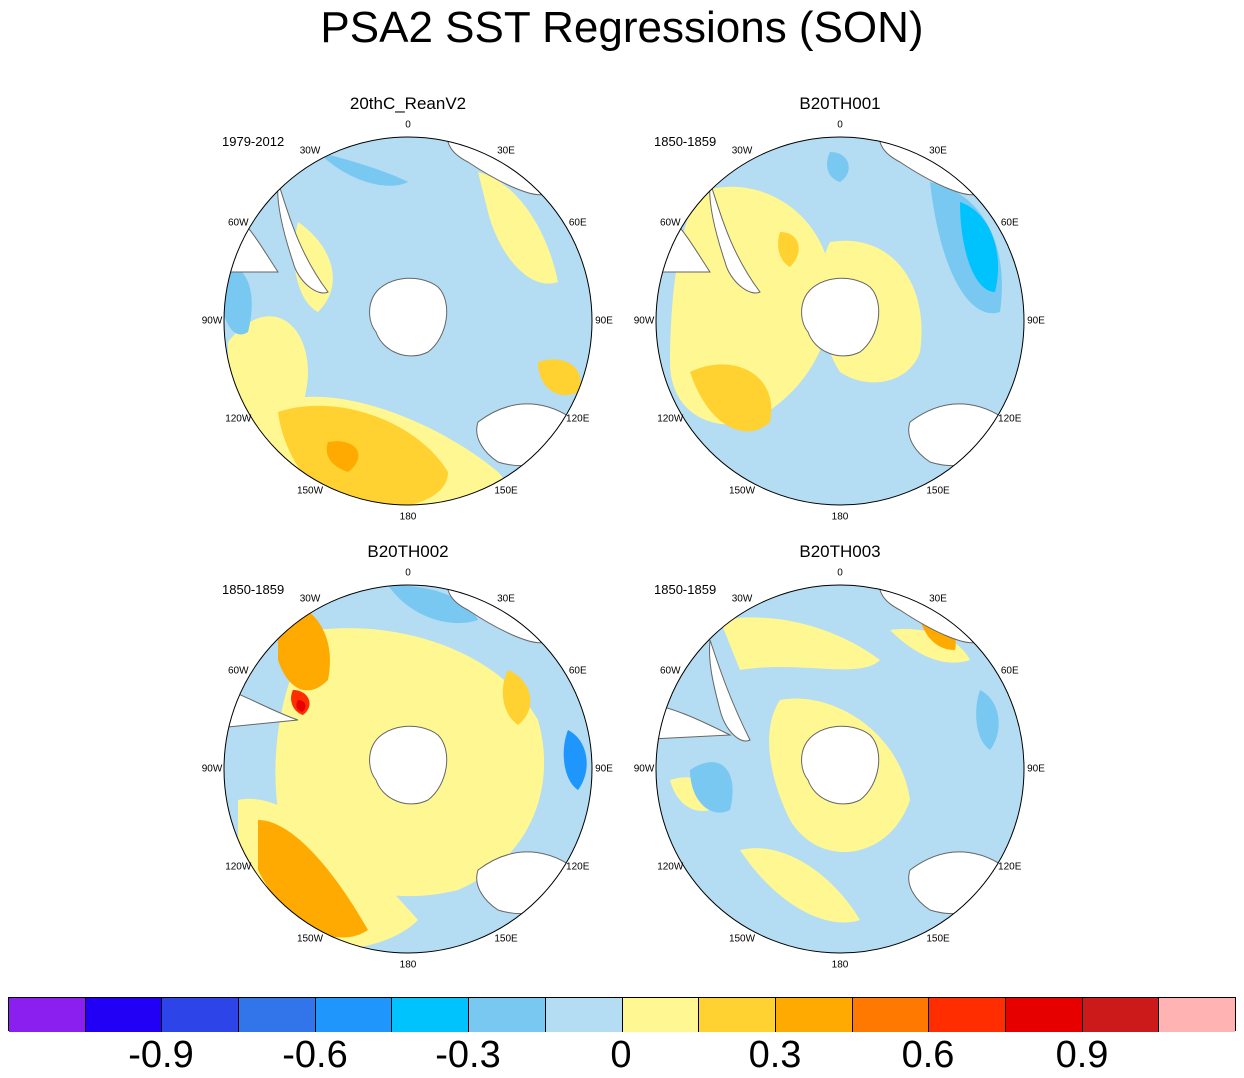 This screenshot has height=1078, width=1244. Describe the element at coordinates (621, 1055) in the screenshot. I see `colorbar-tick-label: 0` at that location.